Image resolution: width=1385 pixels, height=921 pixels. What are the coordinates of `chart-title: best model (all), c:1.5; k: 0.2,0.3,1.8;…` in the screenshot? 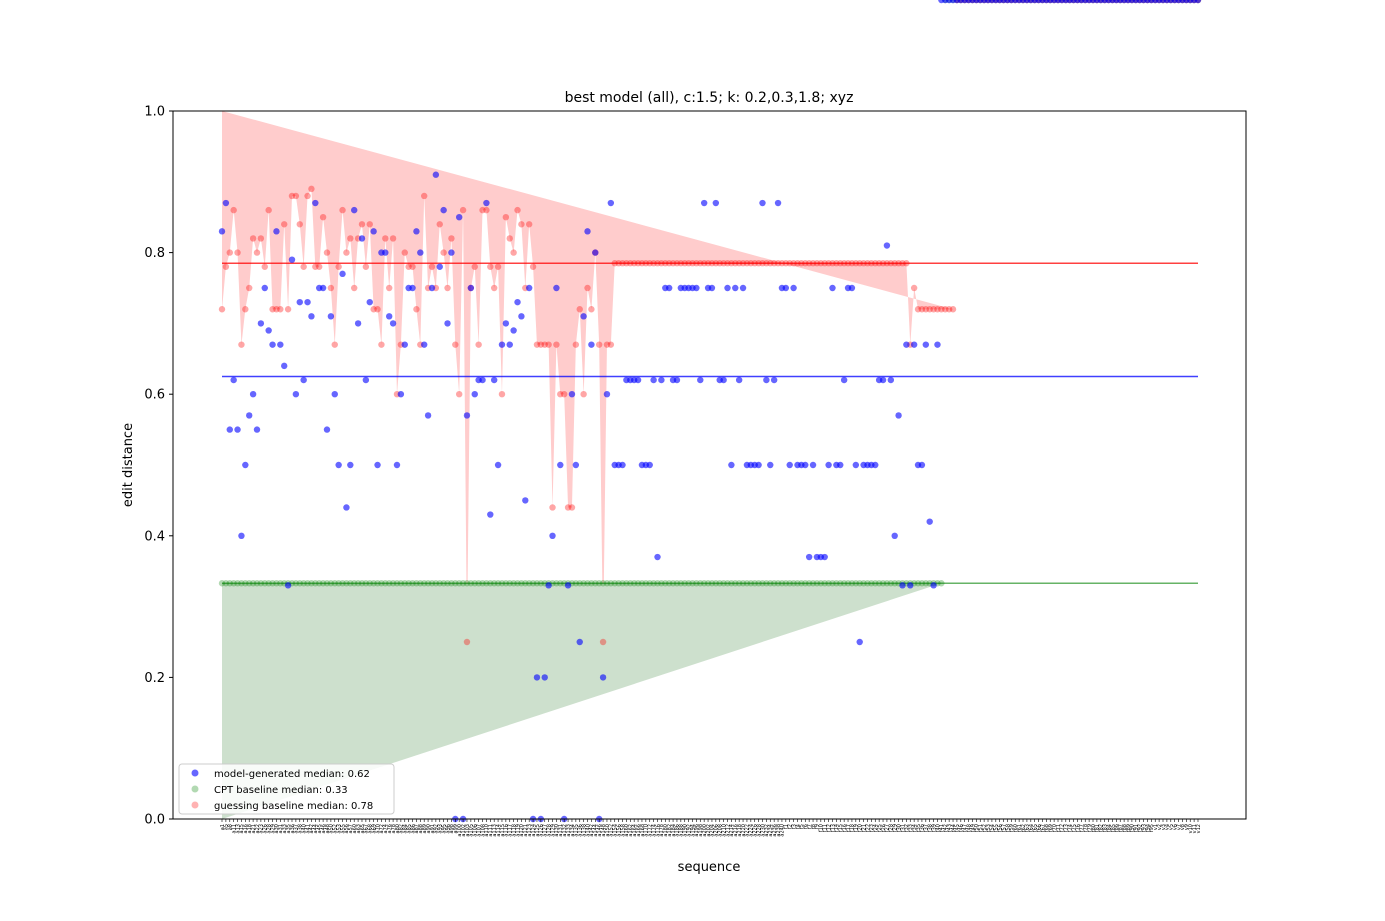 It's located at (709, 98).